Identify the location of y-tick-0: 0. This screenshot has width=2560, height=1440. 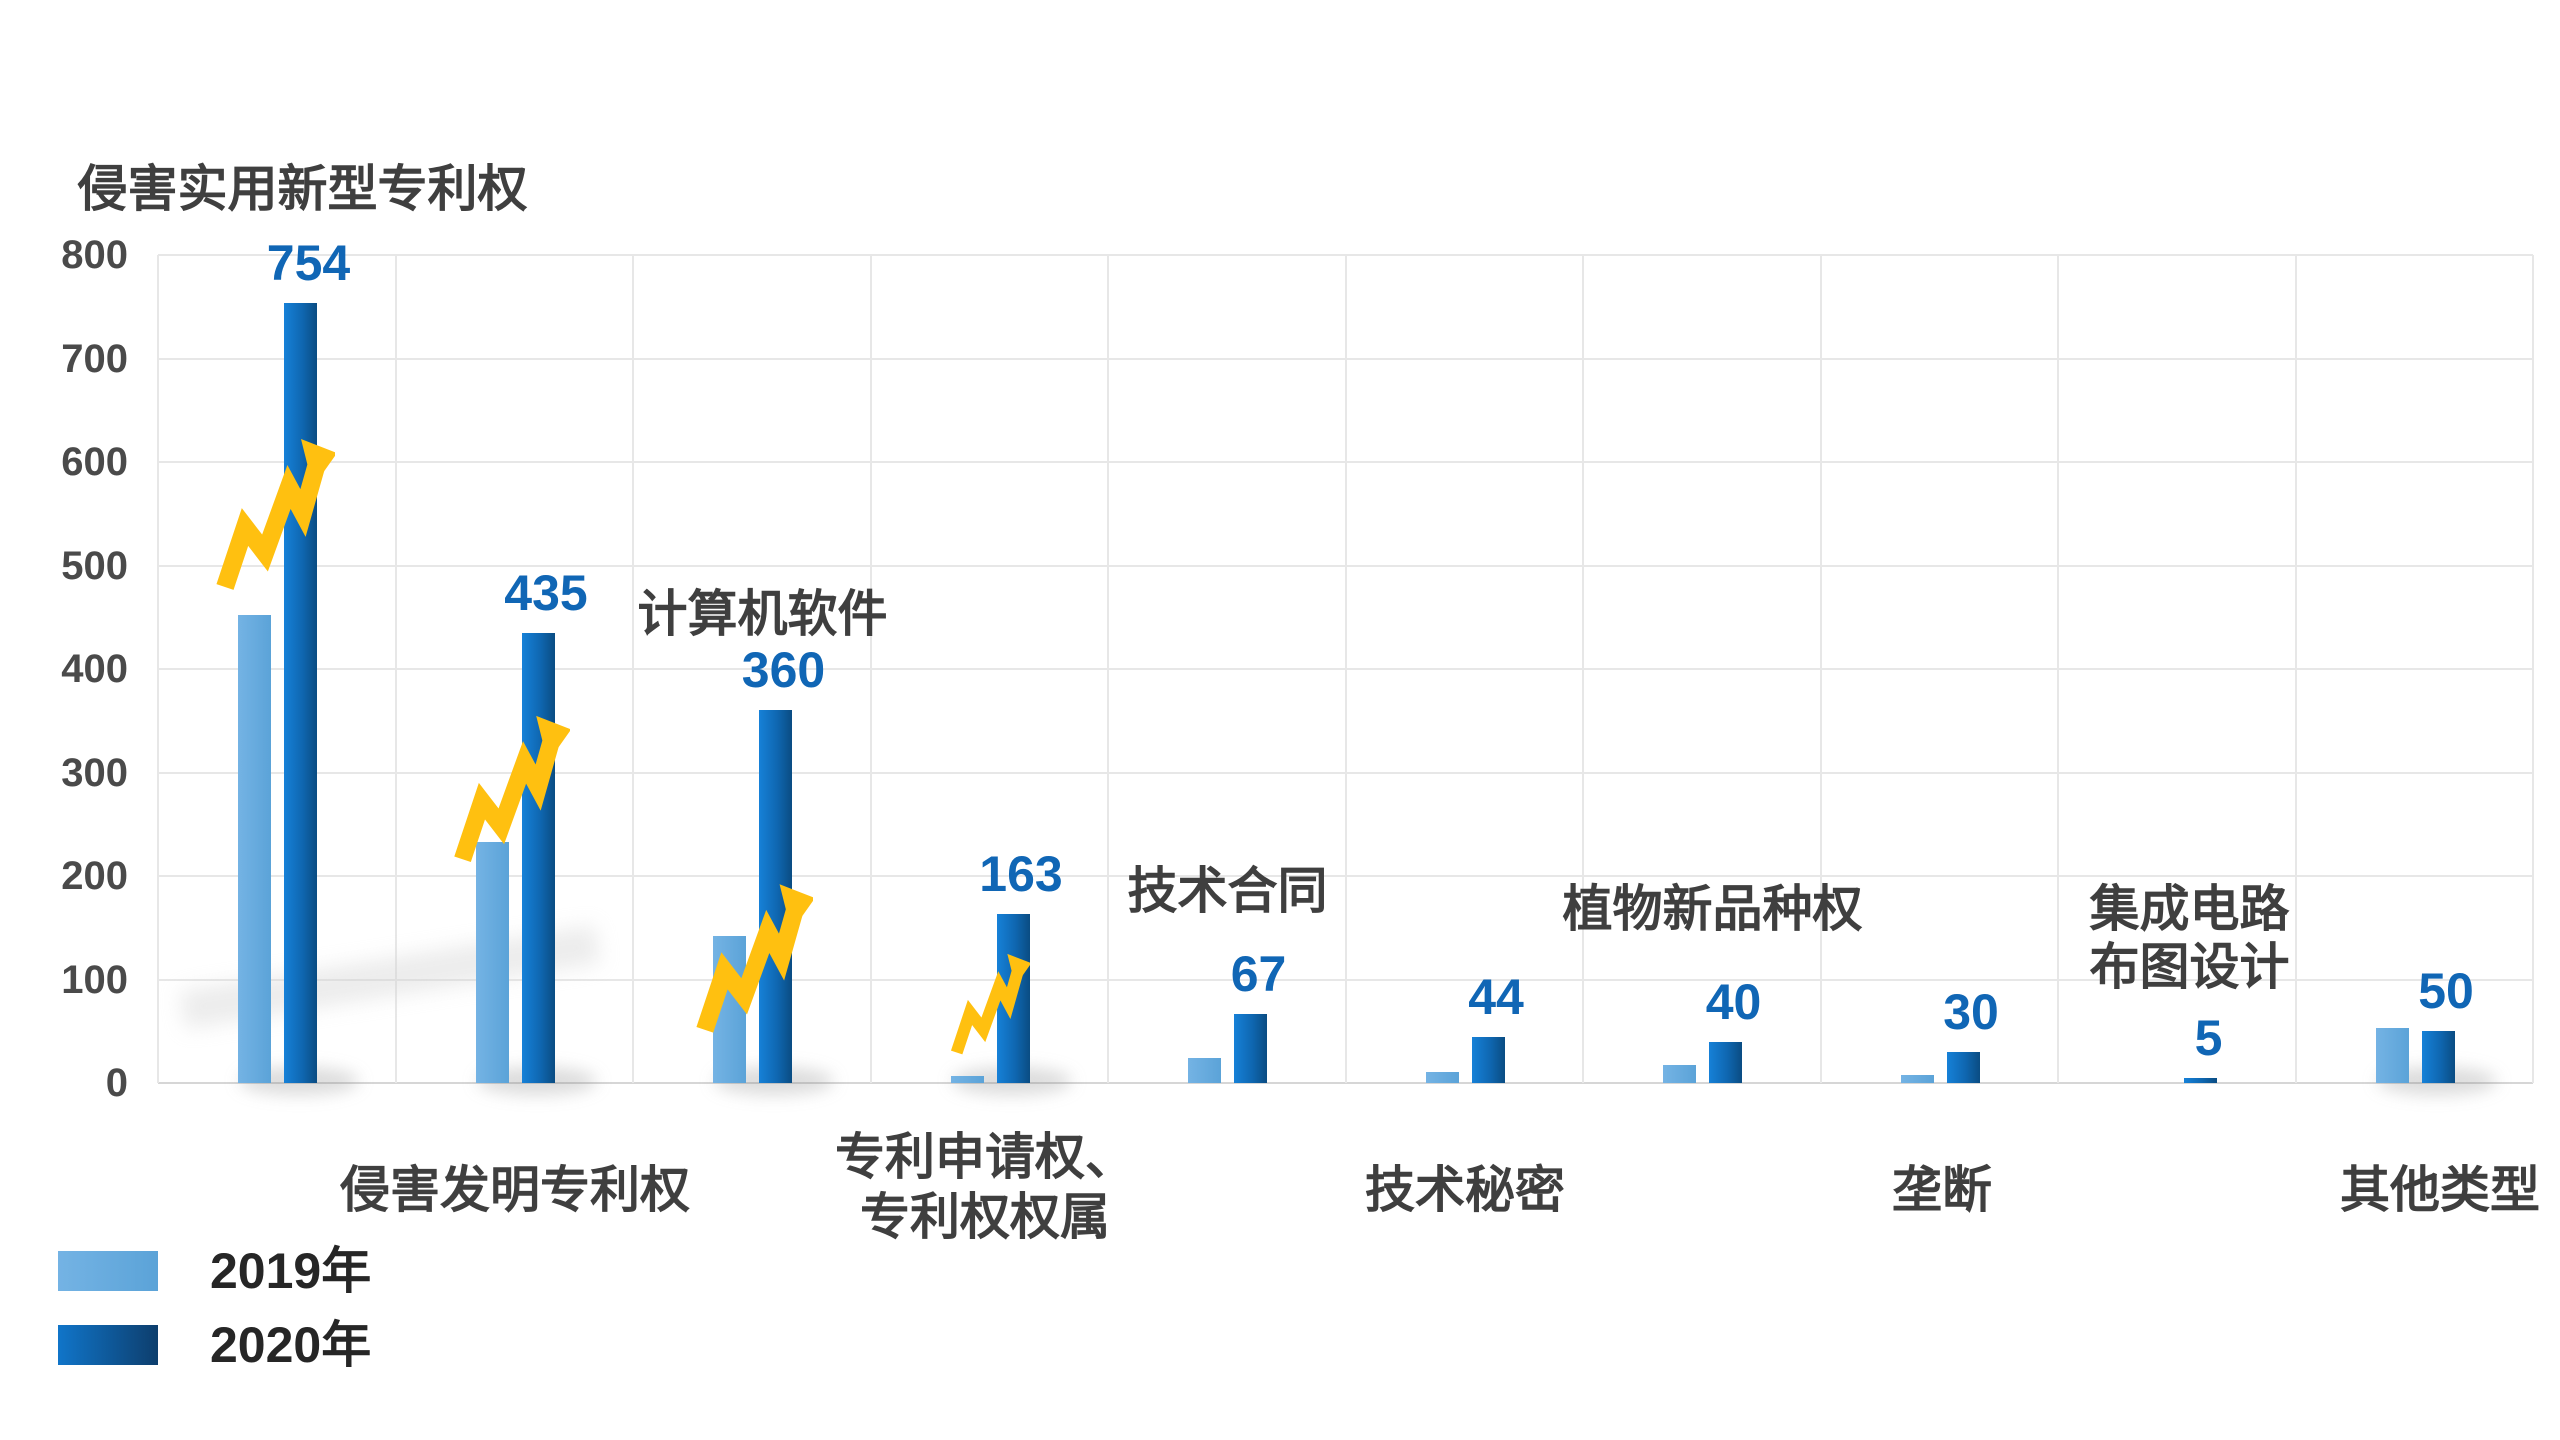
(116, 1083).